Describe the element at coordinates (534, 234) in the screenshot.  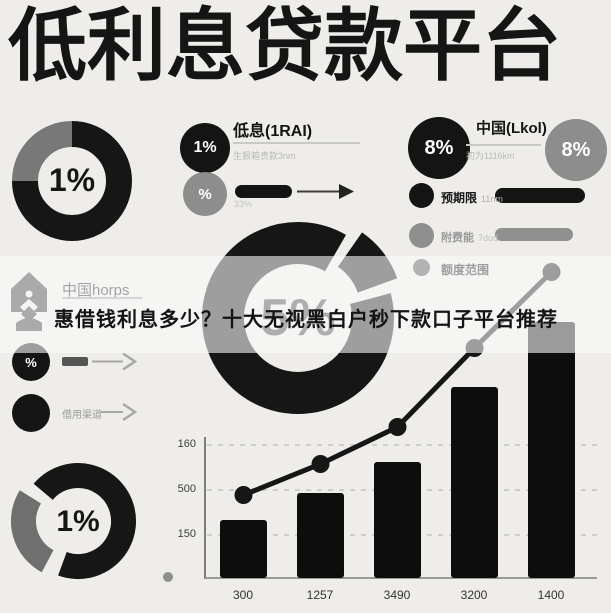
I see `row-bar-gray` at that location.